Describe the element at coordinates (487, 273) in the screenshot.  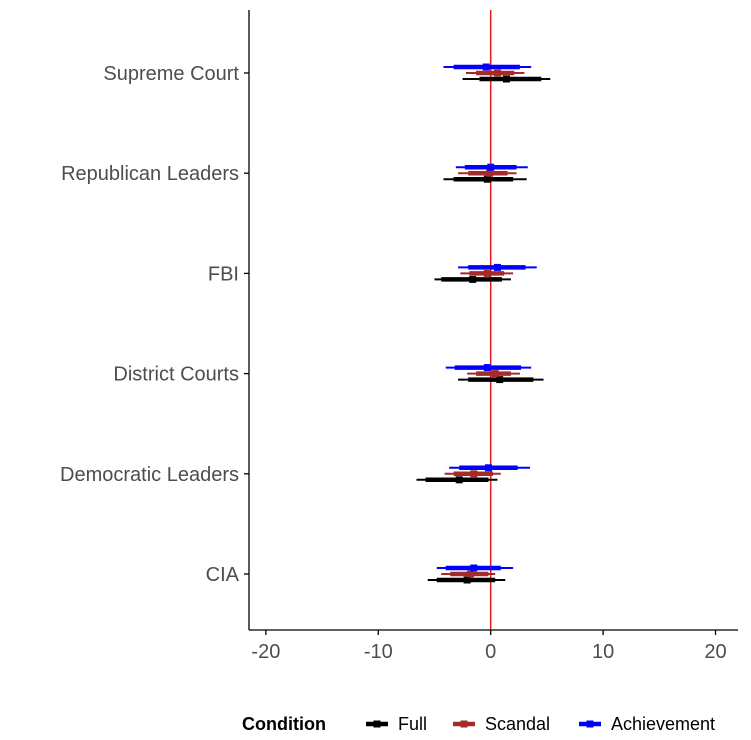
I see `estimate-point-scandal-fbi` at that location.